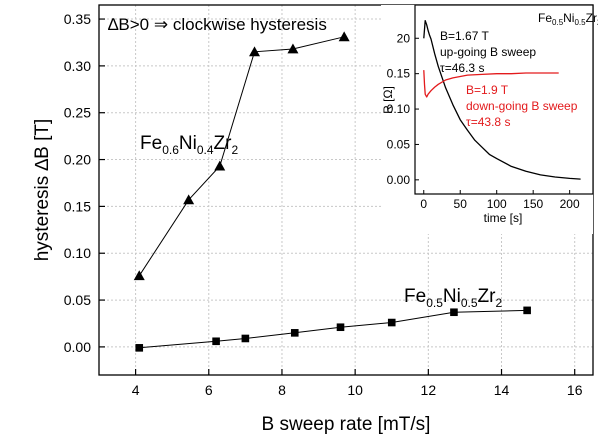 The height and width of the screenshot is (437, 598). What do you see at coordinates (399, 74) in the screenshot?
I see `inset-y-tick-label: 0.15` at bounding box center [399, 74].